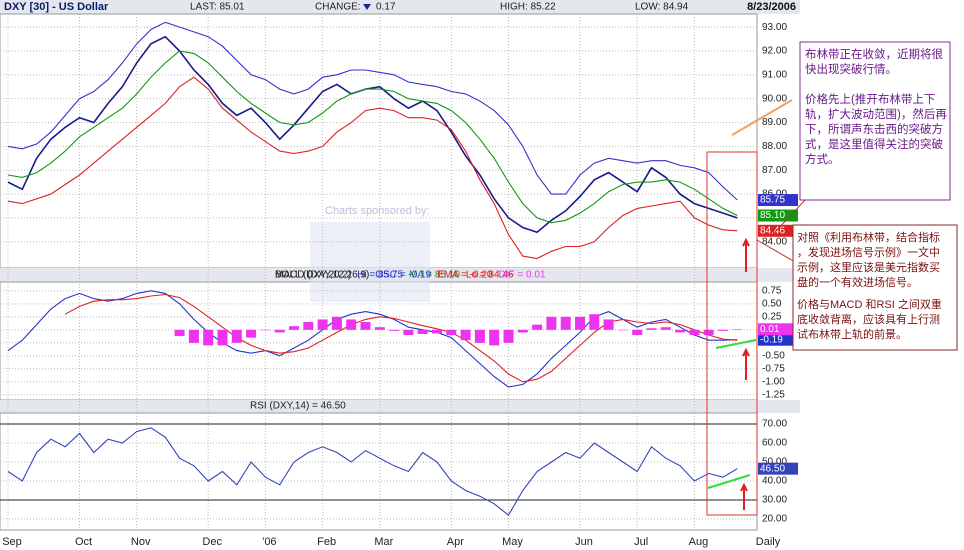 The height and width of the screenshot is (550, 964). What do you see at coordinates (773, 368) in the screenshot?
I see `y-tick-label: -0.75` at bounding box center [773, 368].